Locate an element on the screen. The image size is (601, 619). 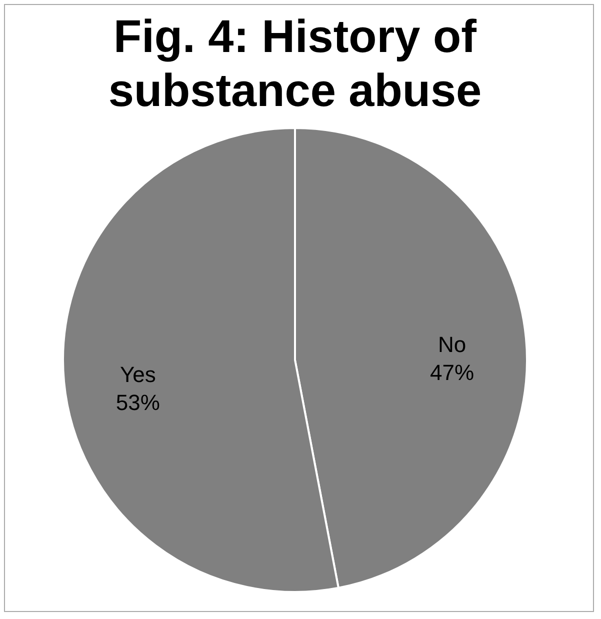
slice-label: No is located at coordinates (452, 345).